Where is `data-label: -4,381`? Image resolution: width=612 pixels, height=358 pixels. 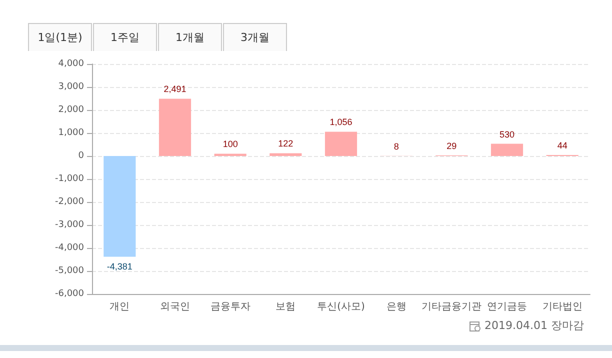
data-label: -4,381 is located at coordinates (119, 266).